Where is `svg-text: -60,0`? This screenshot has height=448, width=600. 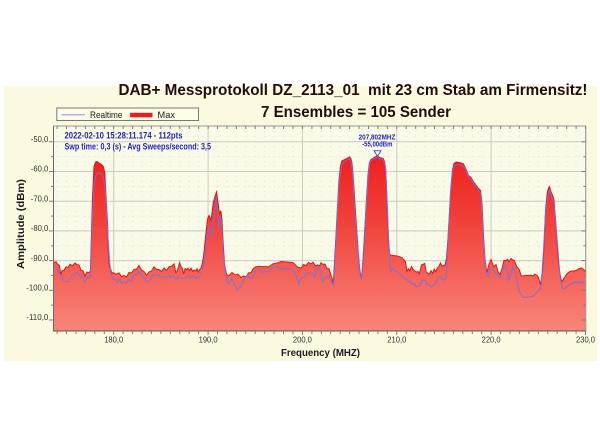 svg-text: -60,0 is located at coordinates (40, 169).